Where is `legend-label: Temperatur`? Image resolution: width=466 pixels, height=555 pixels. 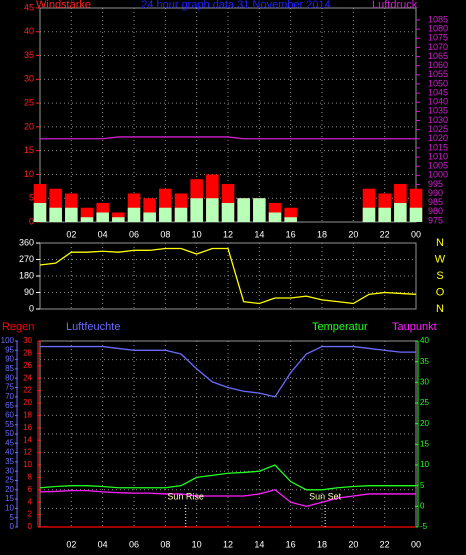 legend-label: Temperatur is located at coordinates (340, 327).